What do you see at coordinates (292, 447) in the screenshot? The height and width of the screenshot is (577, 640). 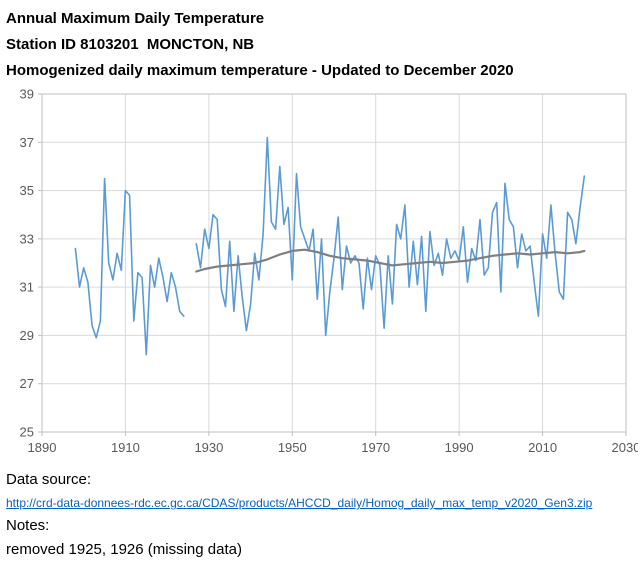 I see `x-axis-label: 1950` at bounding box center [292, 447].